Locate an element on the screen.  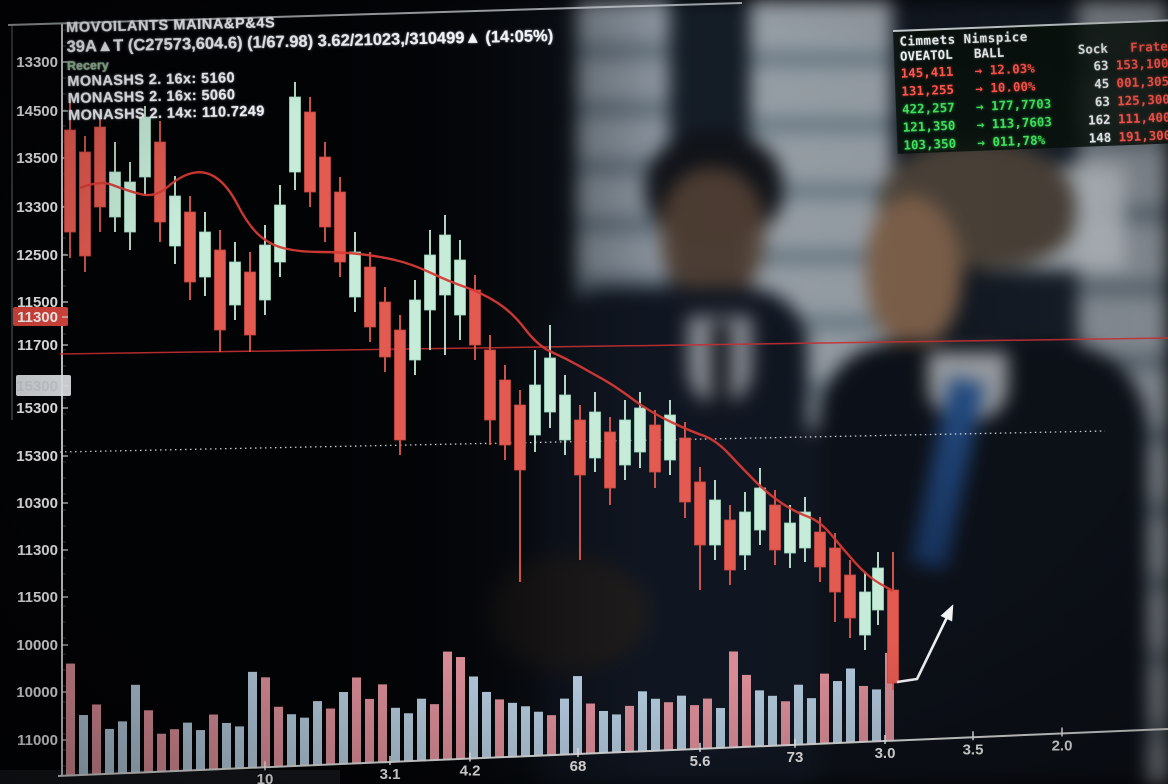
quote-cell: 63 is located at coordinates (1101, 65).